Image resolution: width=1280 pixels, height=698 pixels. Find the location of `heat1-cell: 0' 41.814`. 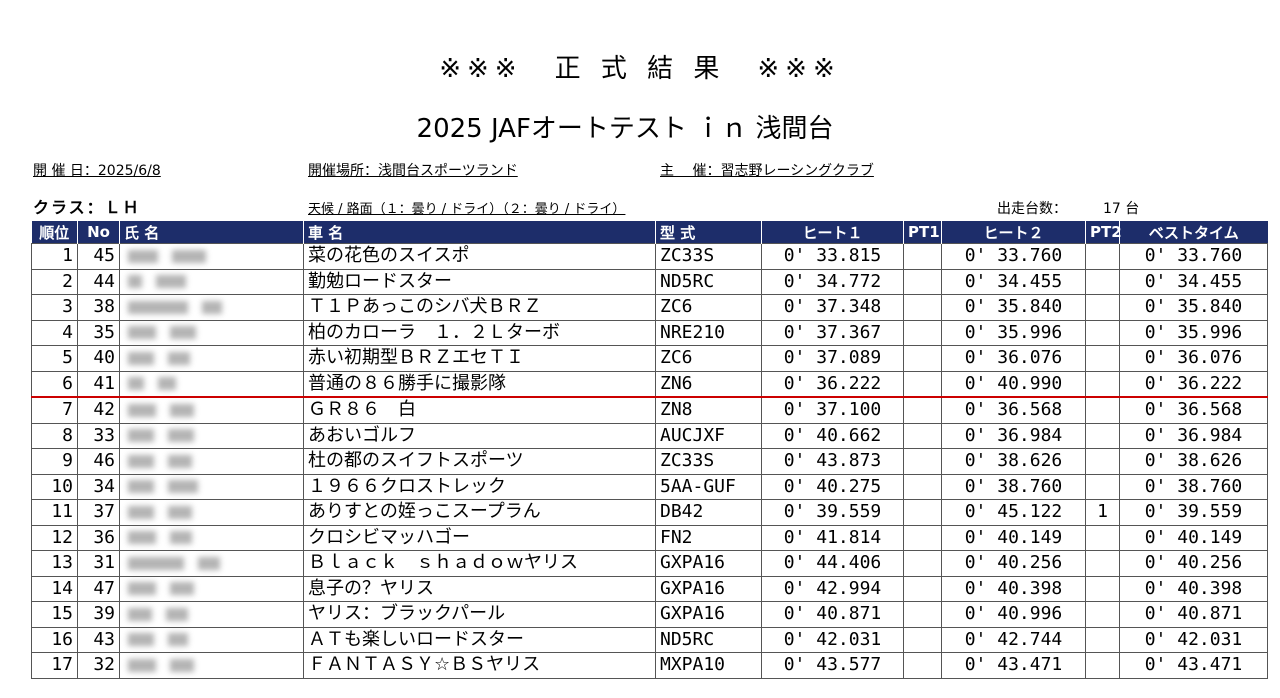

heat1-cell: 0' 41.814 is located at coordinates (832, 537).